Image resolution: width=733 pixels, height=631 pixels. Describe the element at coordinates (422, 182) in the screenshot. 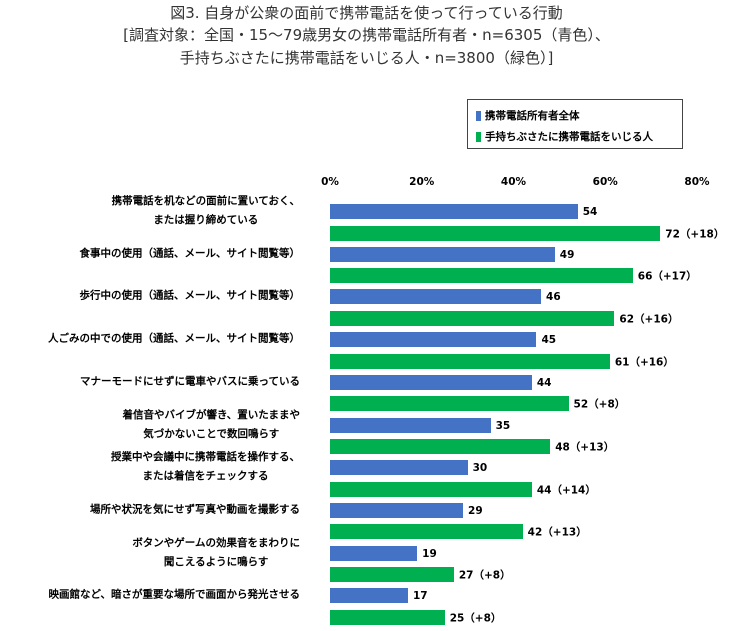

I see `x-tick-label: 20%` at that location.